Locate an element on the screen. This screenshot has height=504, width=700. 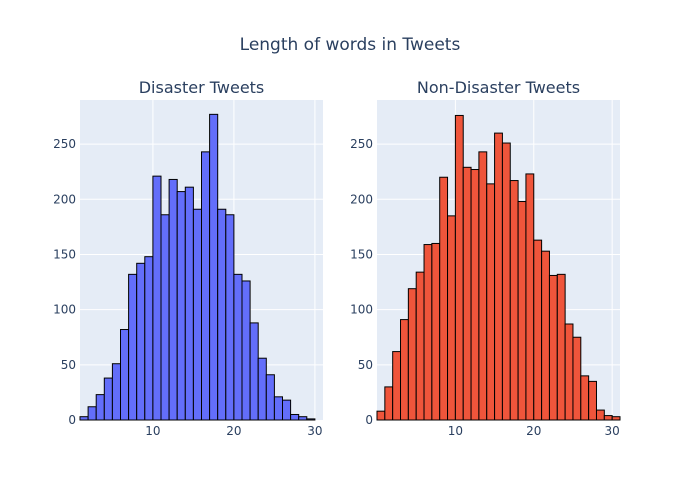
subplot-title-disaster: Disaster Tweets is located at coordinates (202, 87).